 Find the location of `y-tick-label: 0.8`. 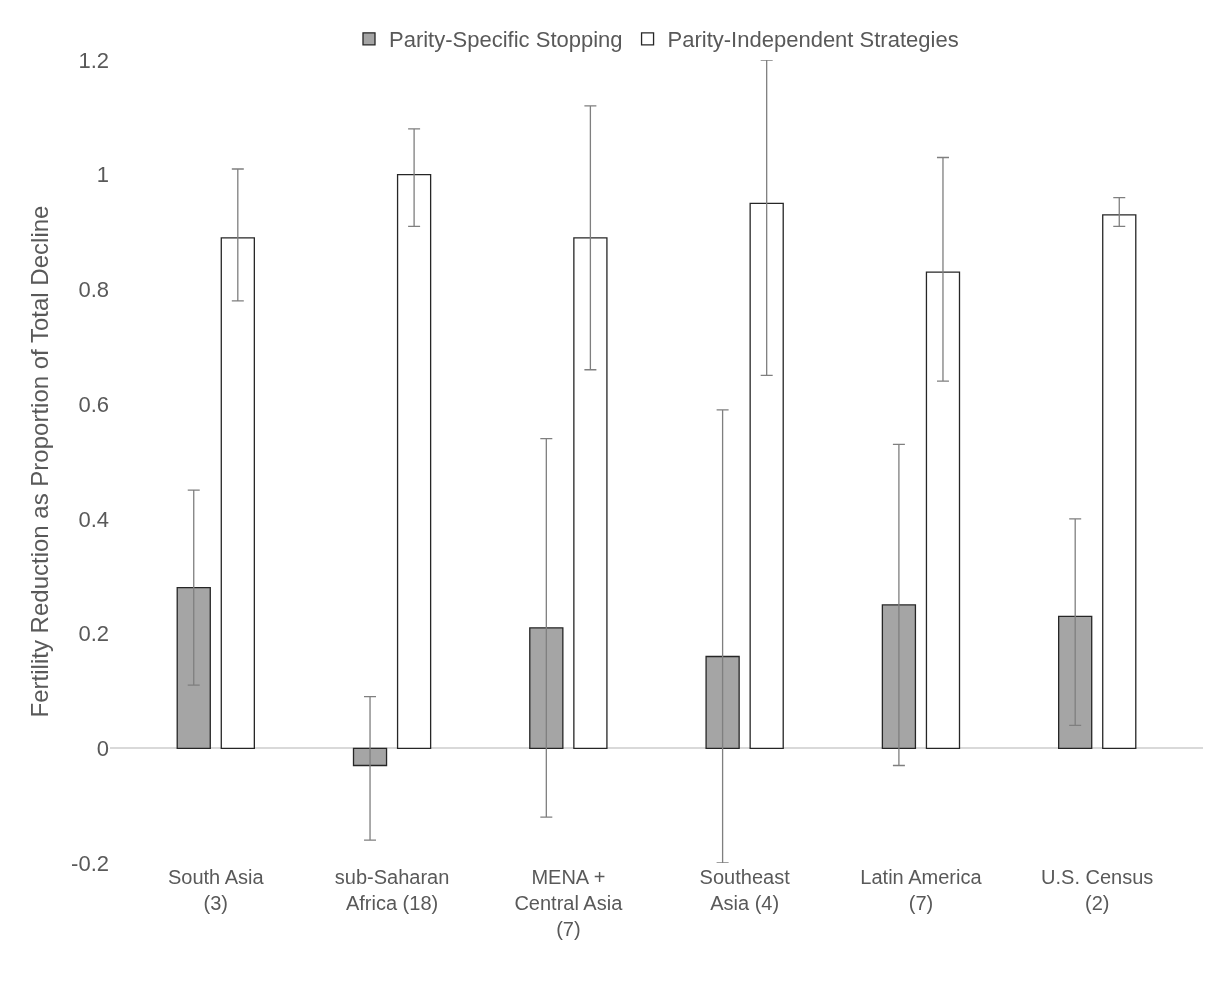

y-tick-label: 0.8 is located at coordinates (93, 290).